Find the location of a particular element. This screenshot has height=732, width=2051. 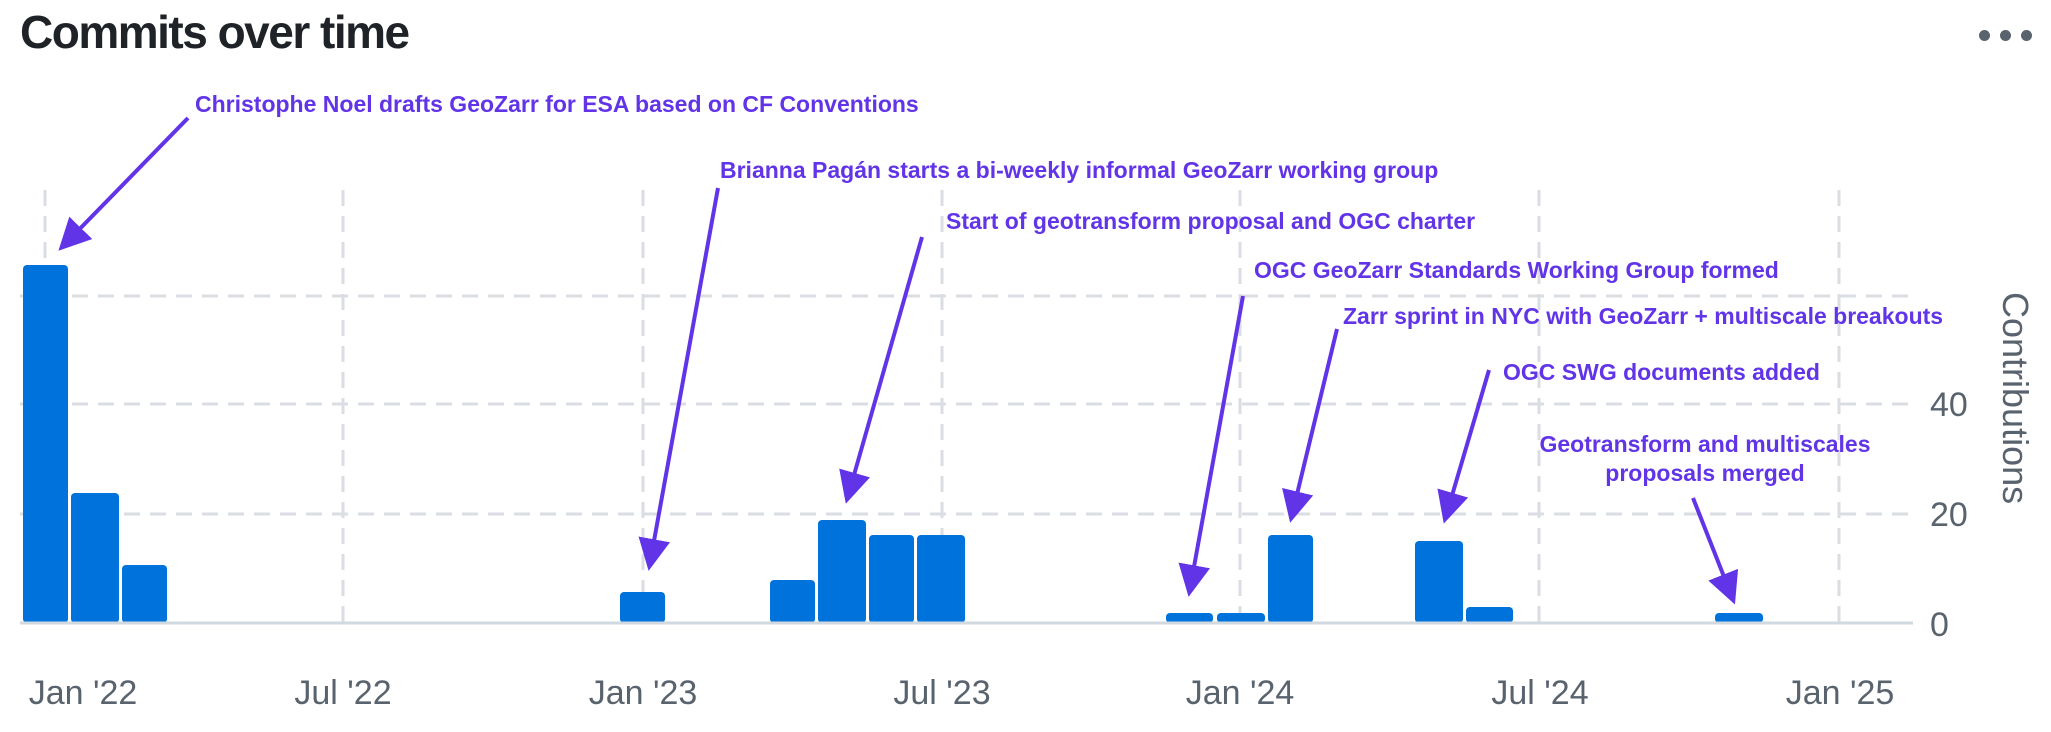

y-axis: 0 20 40 Contributions is located at coordinates (1983, 468).